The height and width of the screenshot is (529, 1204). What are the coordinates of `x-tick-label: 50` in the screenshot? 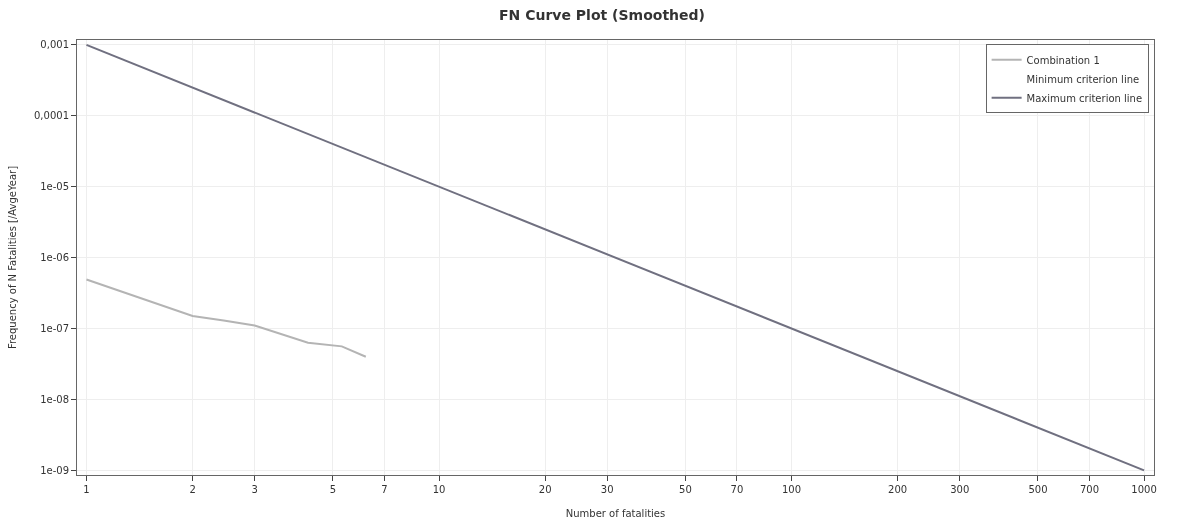 It's located at (685, 489).